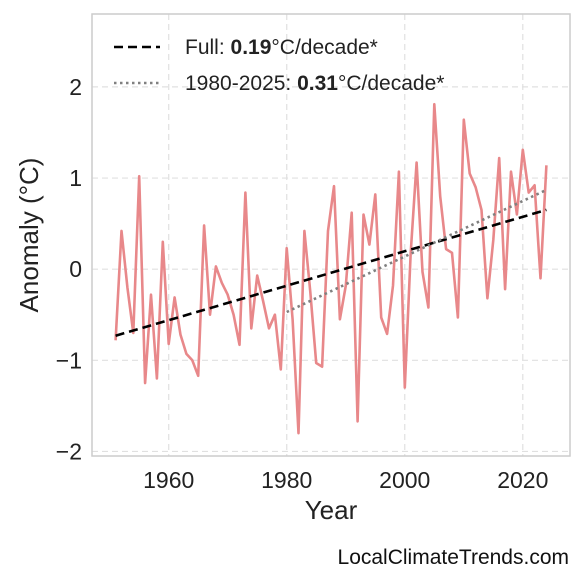  What do you see at coordinates (69, 360) in the screenshot?
I see `y-tick-label: −1` at bounding box center [69, 360].